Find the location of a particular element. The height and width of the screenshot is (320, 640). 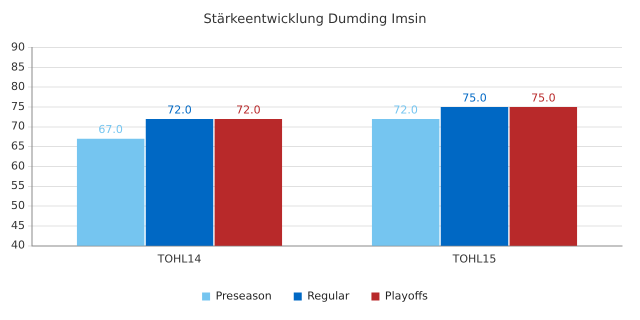

data-label: 67.0 is located at coordinates (110, 129).